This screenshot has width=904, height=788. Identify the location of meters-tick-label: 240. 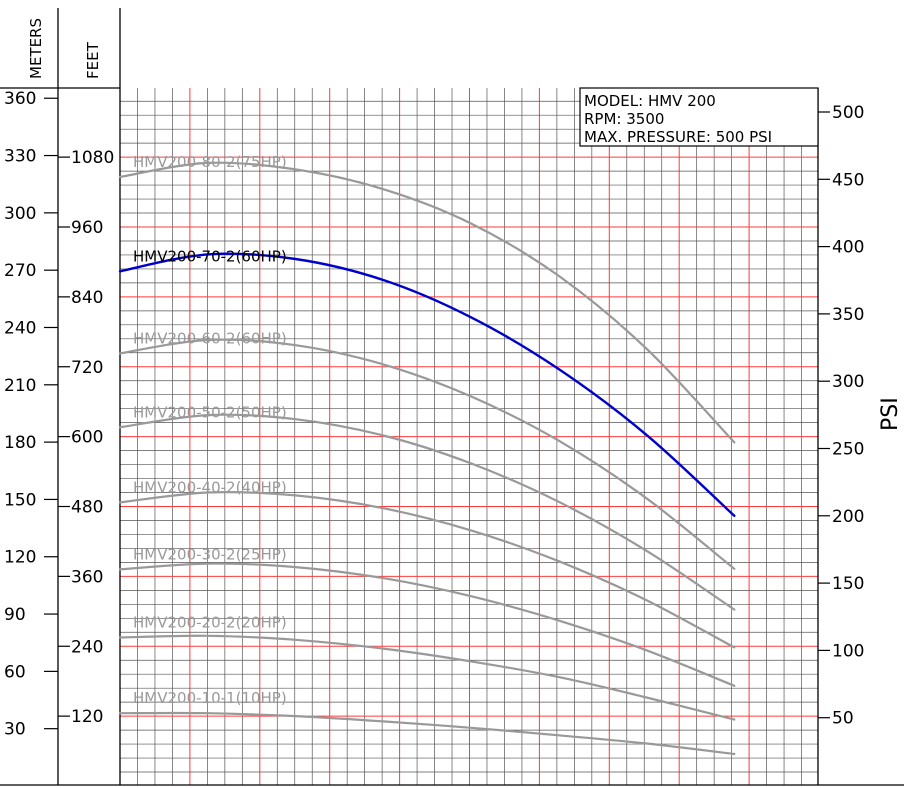
(20, 328).